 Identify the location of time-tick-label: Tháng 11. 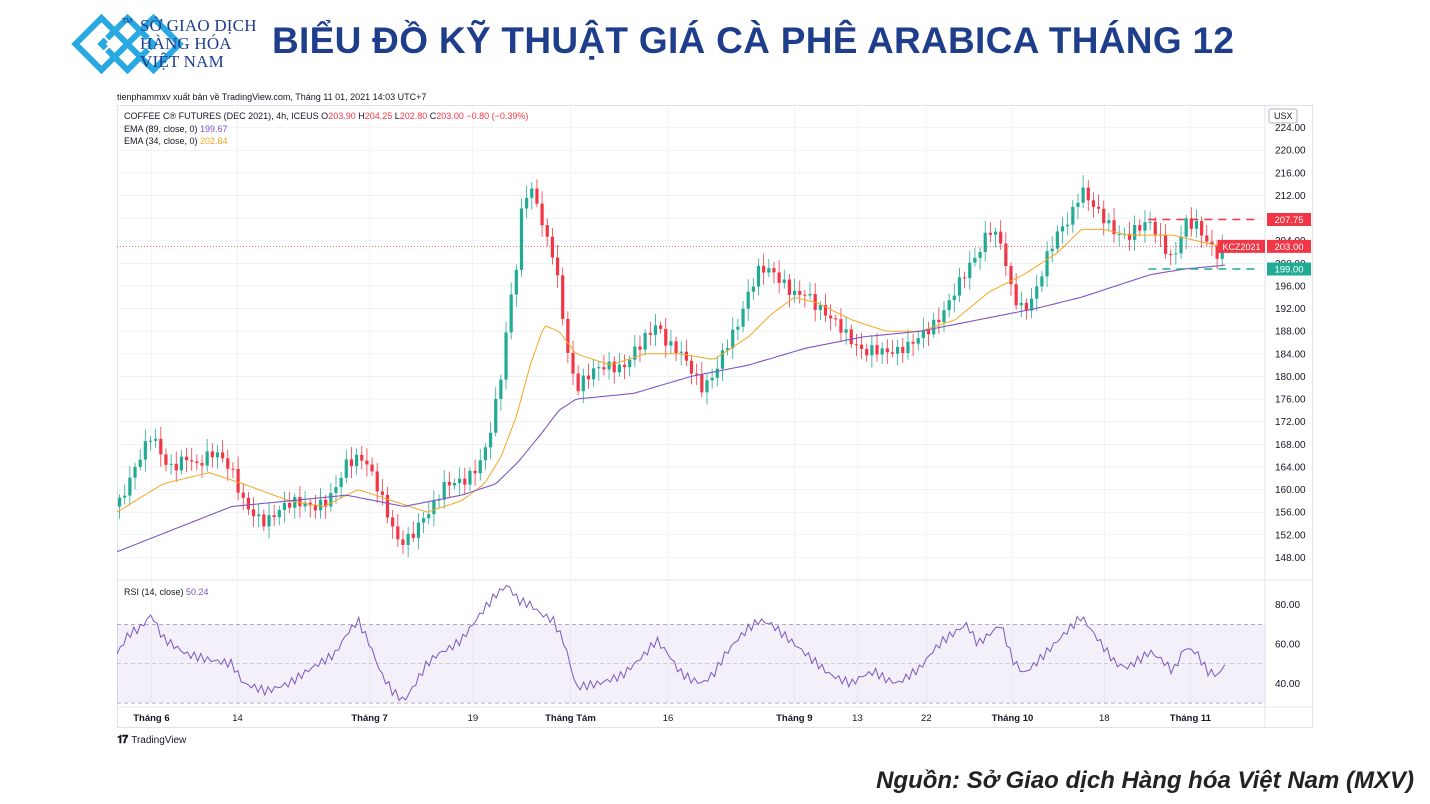
(1191, 718).